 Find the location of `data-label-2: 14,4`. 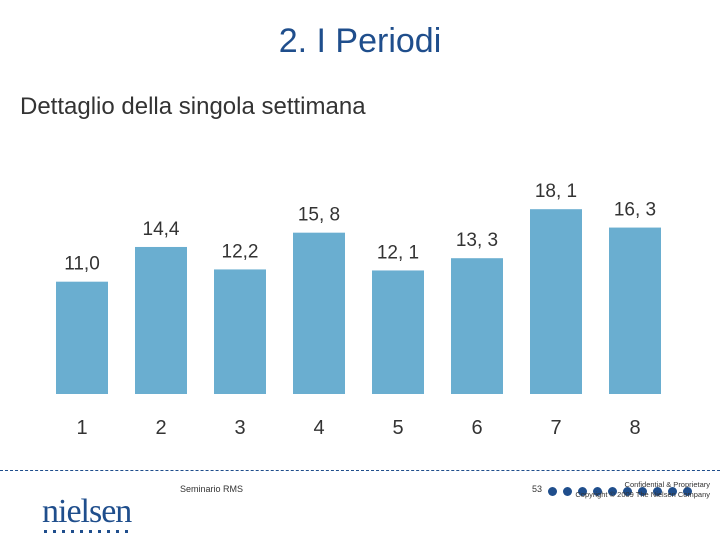

data-label-2: 14,4 is located at coordinates (161, 229).